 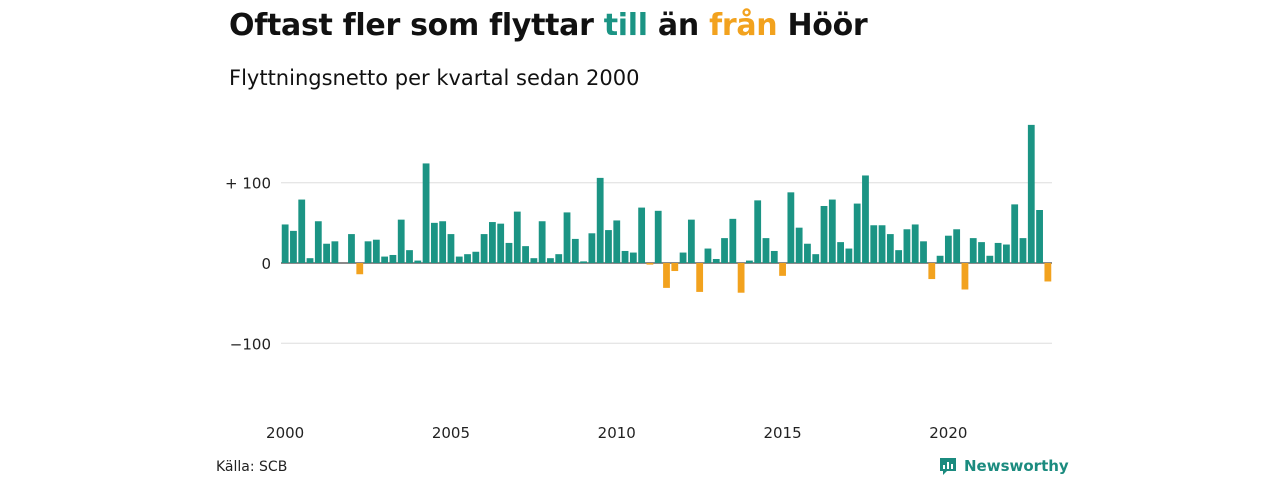 I want to click on title-part-2: än, so click(x=678, y=25).